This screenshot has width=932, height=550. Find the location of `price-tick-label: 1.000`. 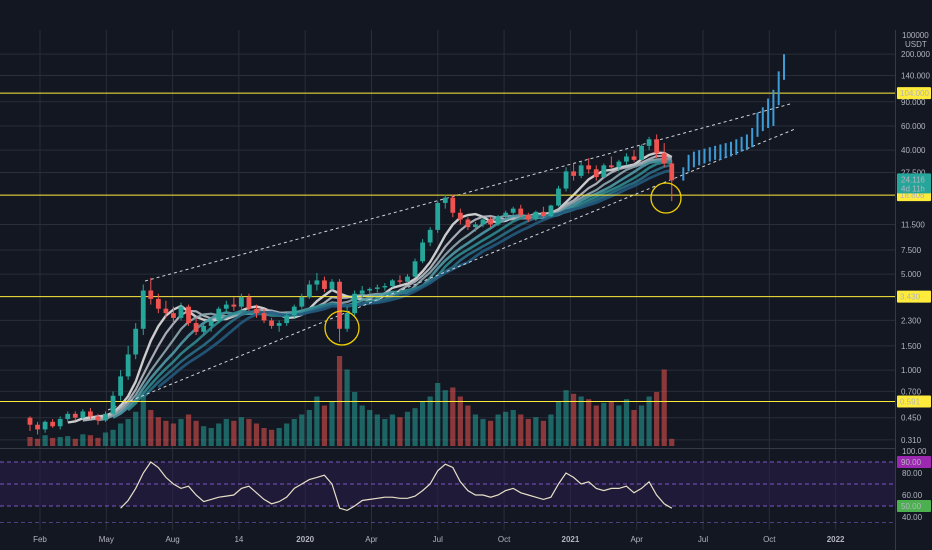

price-tick-label: 1.000 is located at coordinates (911, 370).